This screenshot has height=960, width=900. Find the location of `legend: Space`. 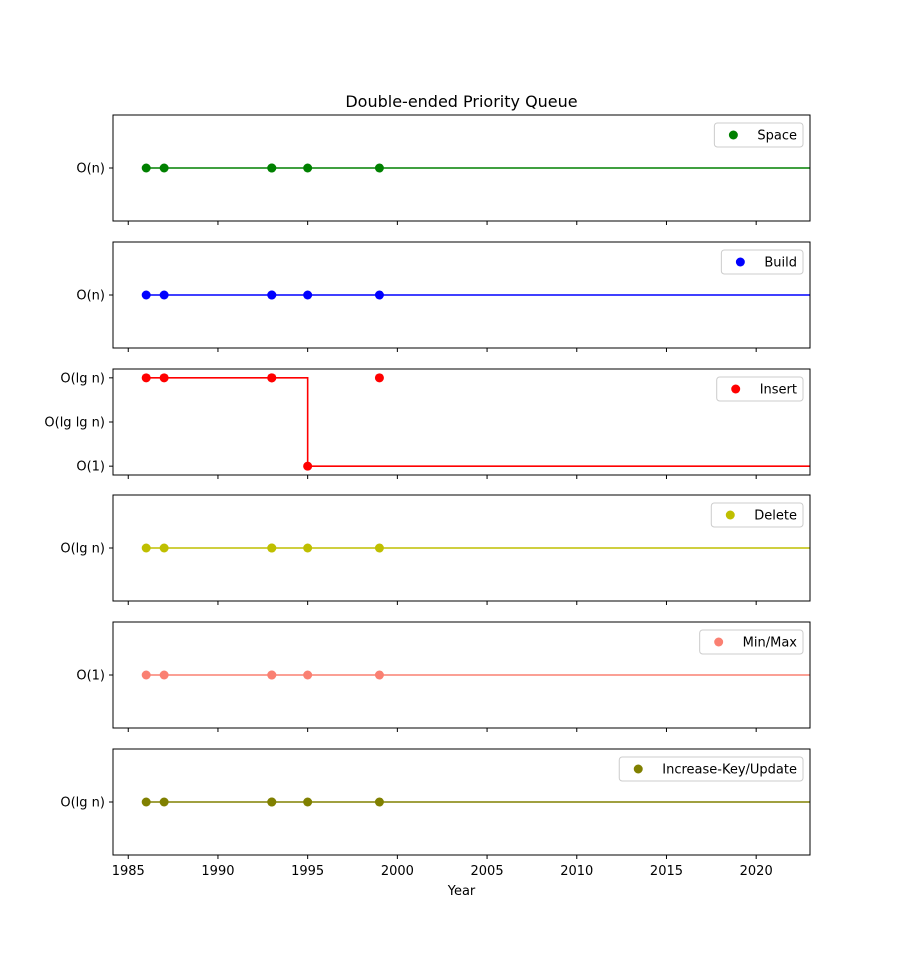

legend: Space is located at coordinates (758, 135).